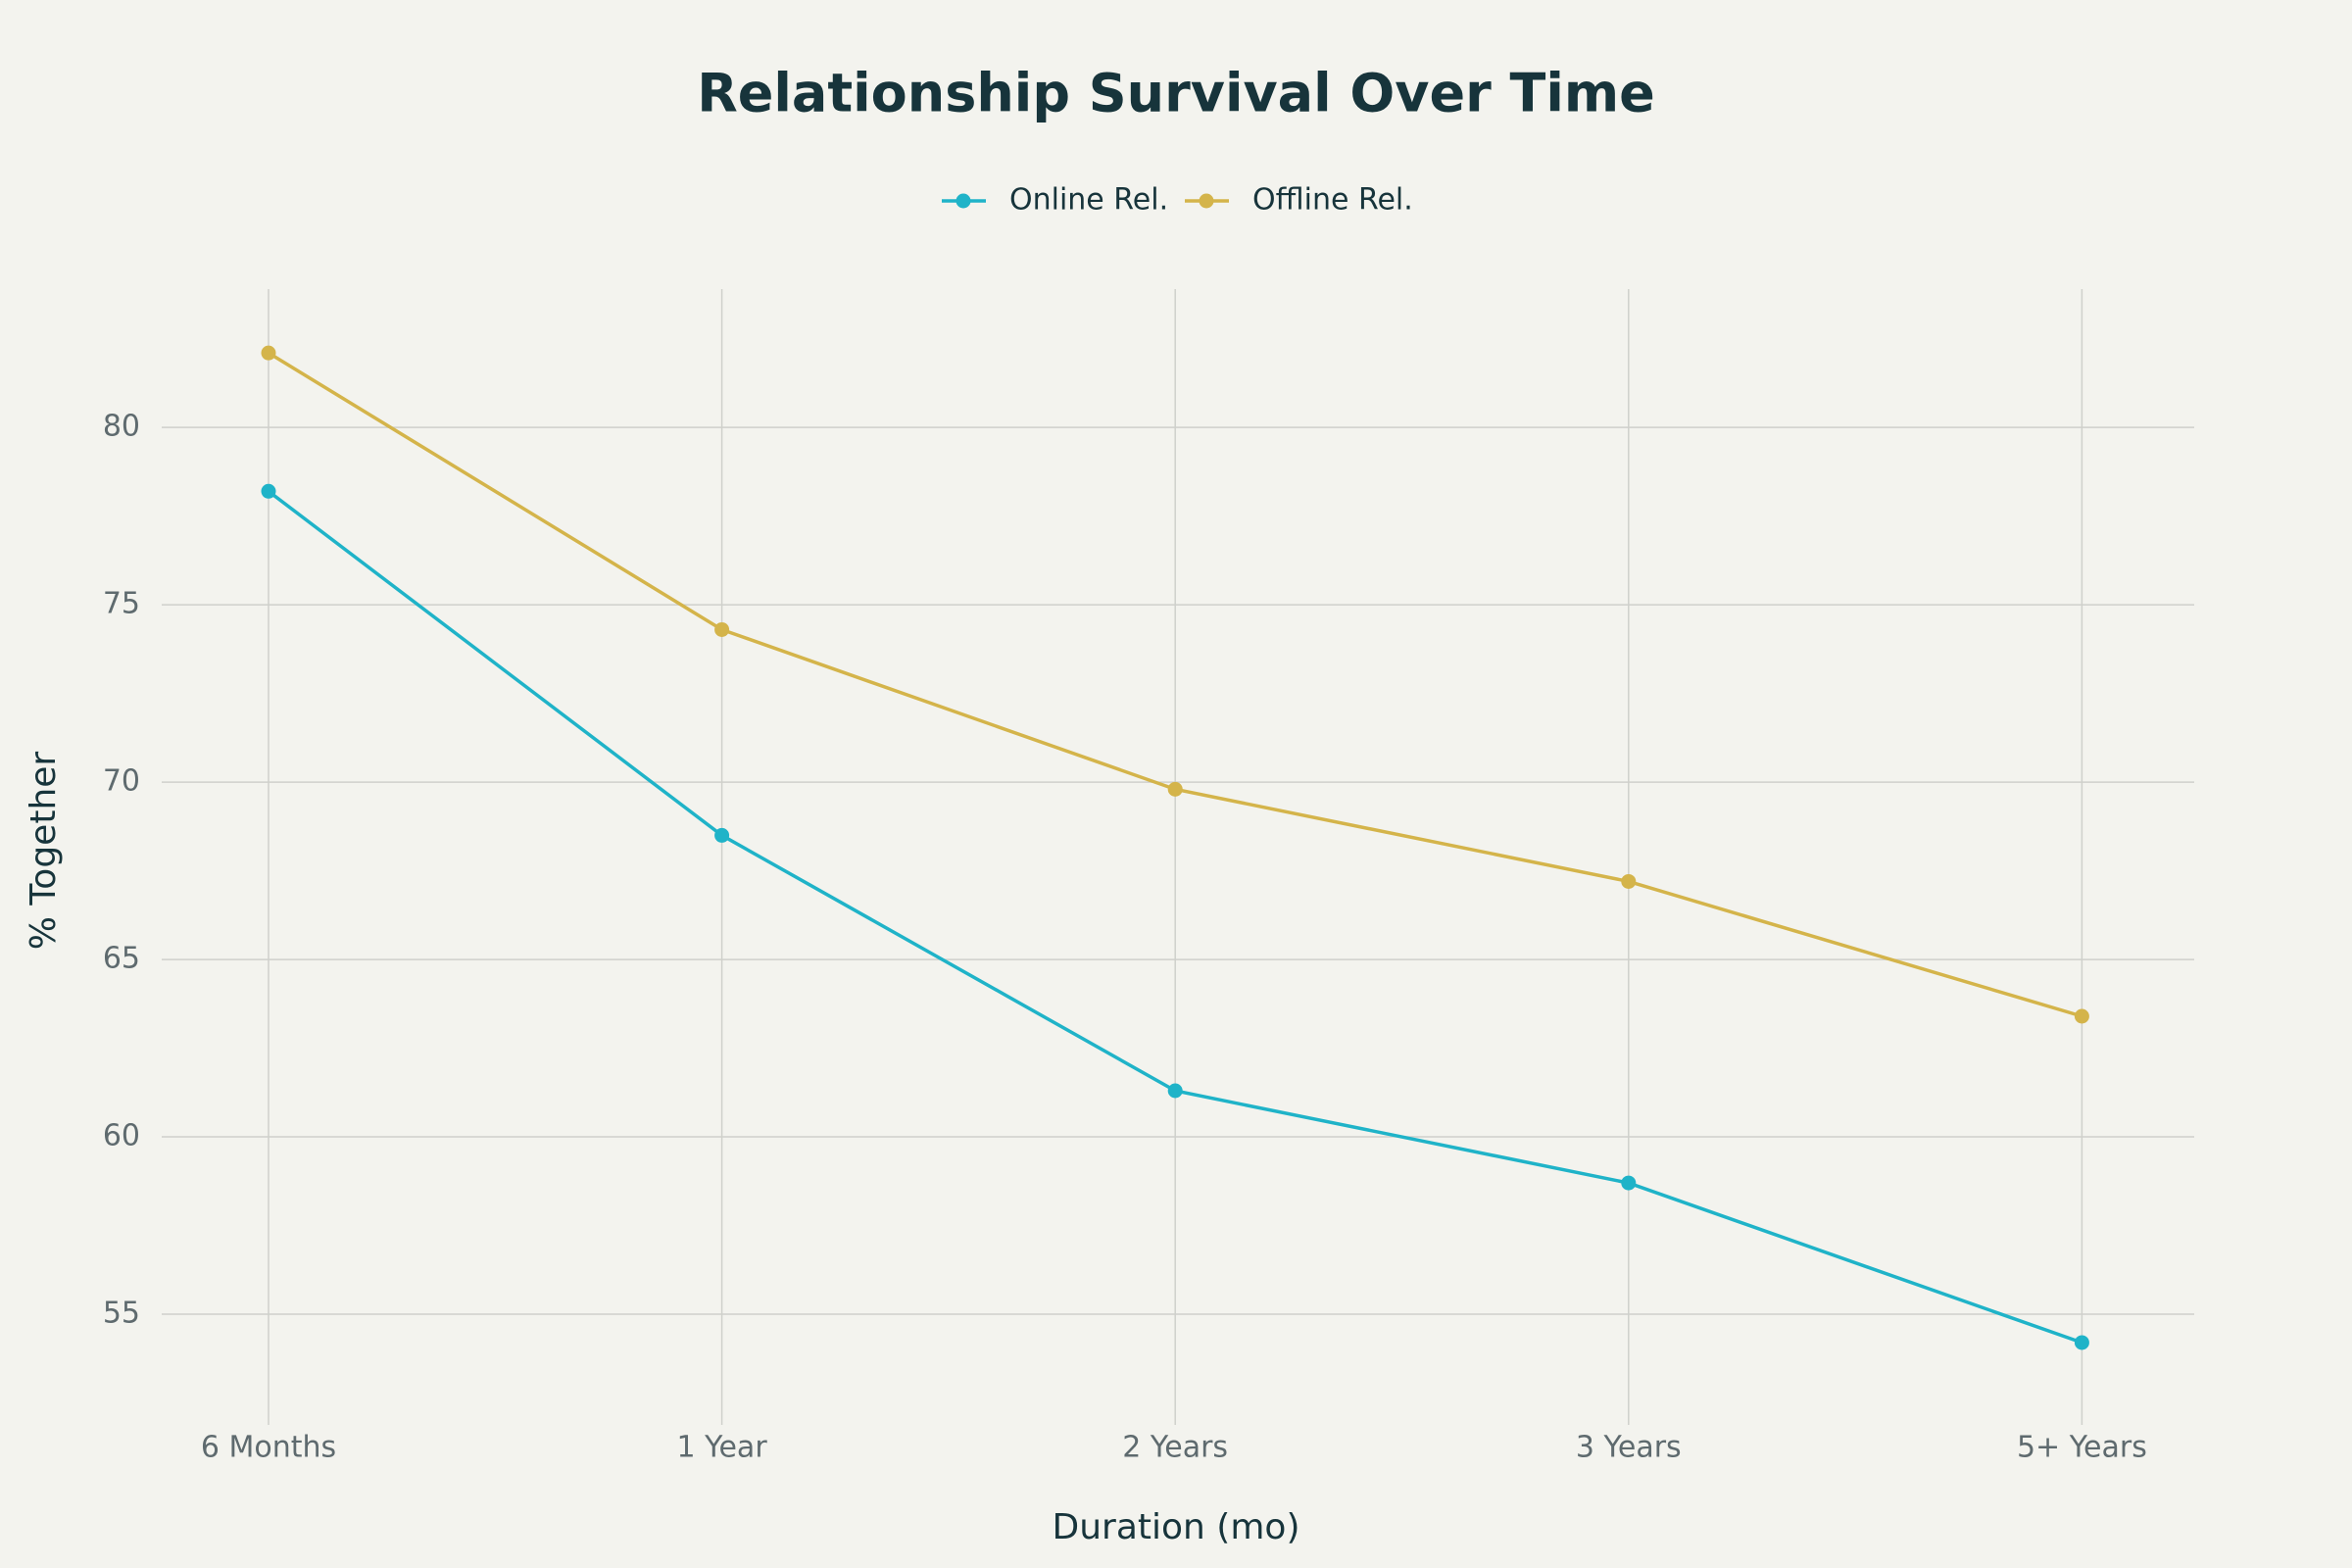 The image size is (2352, 1568). What do you see at coordinates (1629, 1448) in the screenshot?
I see `x-tick-label: 3 Years` at bounding box center [1629, 1448].